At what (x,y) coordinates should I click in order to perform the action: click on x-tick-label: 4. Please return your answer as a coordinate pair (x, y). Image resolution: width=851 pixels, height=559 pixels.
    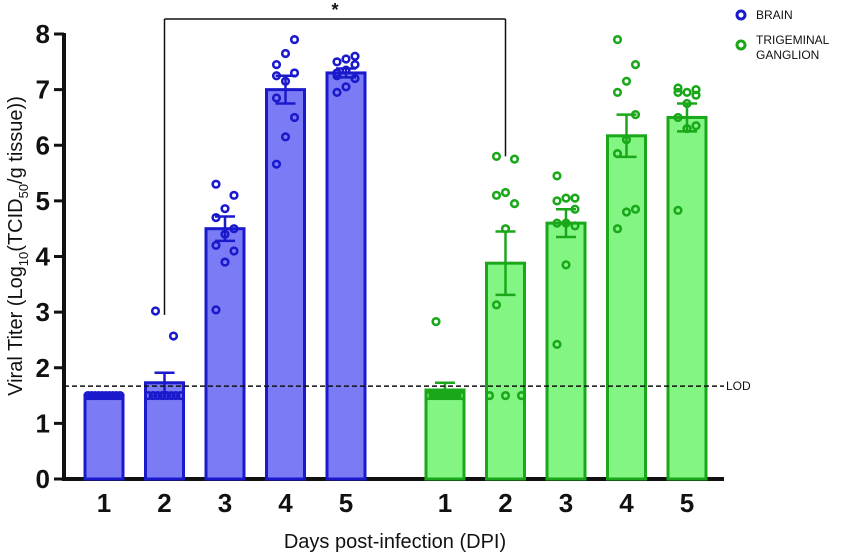
    Looking at the image, I should click on (626, 503).